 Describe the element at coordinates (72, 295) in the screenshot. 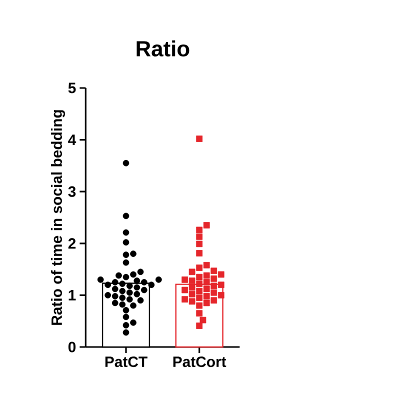

I see `y-tick-label: 1` at that location.